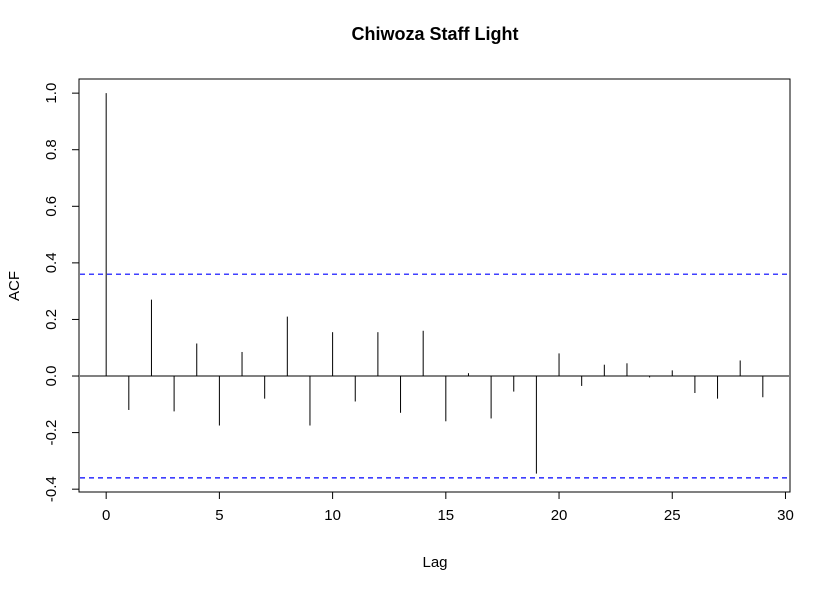  What do you see at coordinates (106, 515) in the screenshot?
I see `x-tick-label: 0` at bounding box center [106, 515].